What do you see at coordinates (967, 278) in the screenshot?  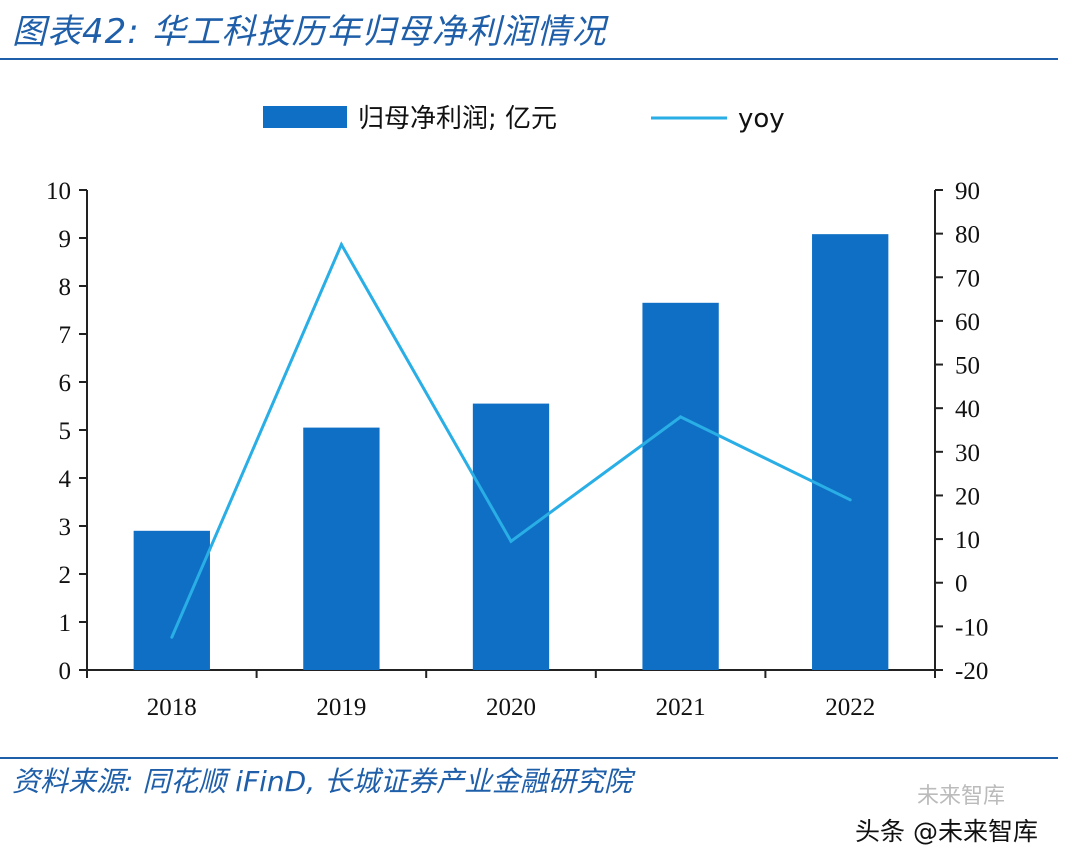 I see `right-tick-label: 70` at bounding box center [967, 278].